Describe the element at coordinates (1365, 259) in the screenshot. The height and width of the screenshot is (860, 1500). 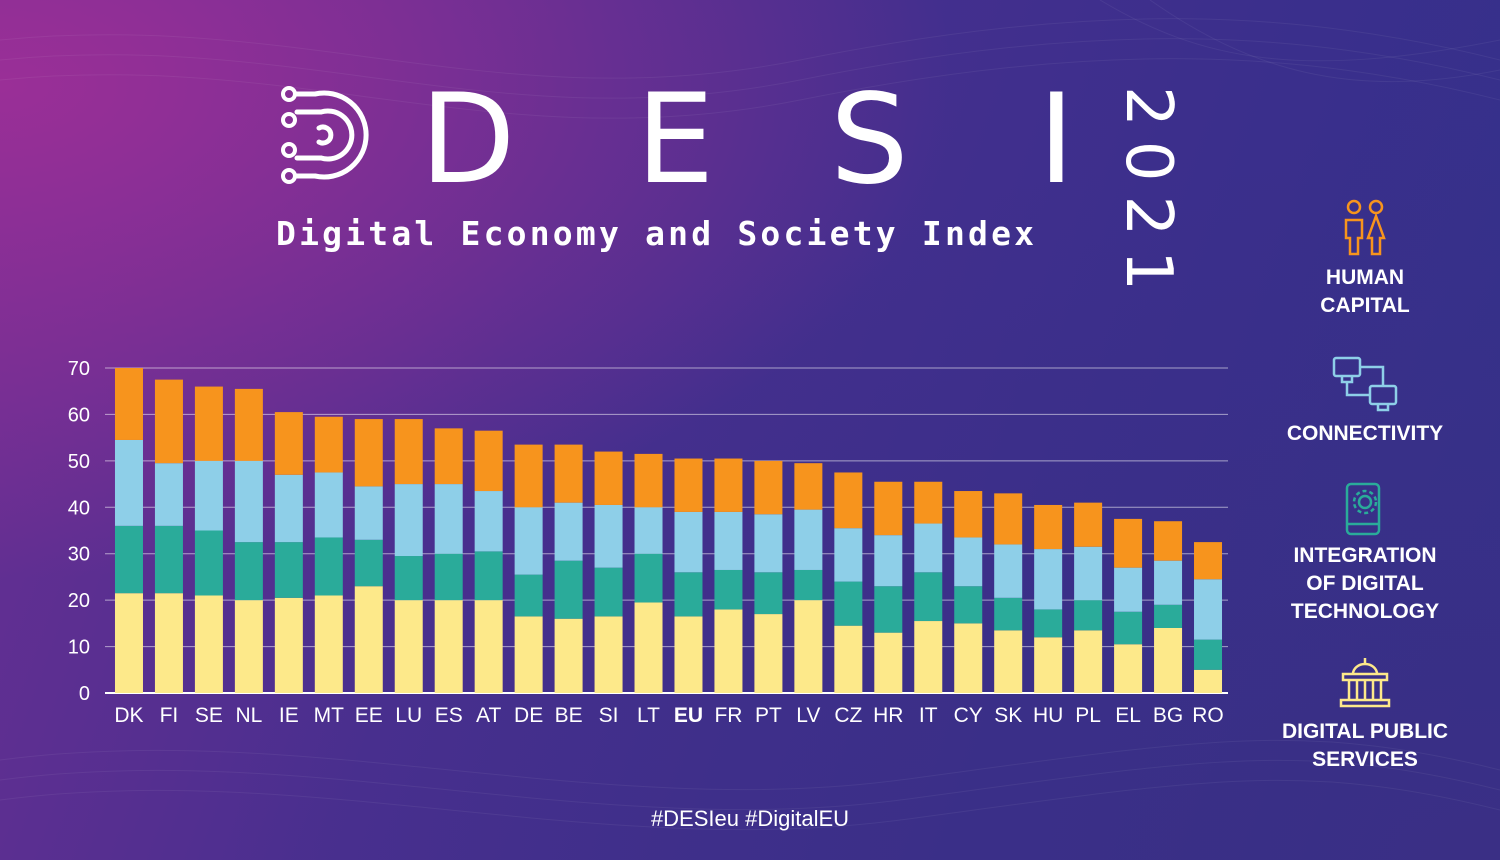
I see `legend-human-capital: HUMAN CAPITAL` at that location.